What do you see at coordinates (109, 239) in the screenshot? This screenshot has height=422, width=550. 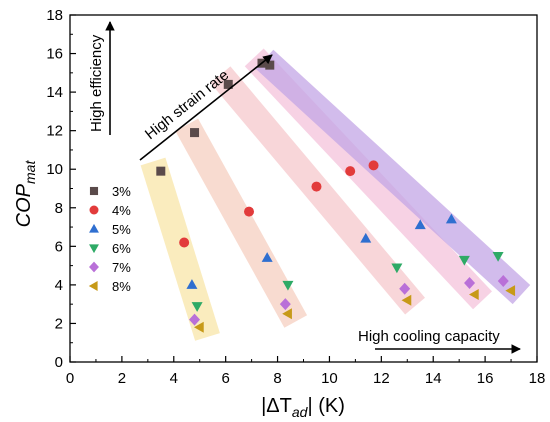 I see `legend: 3% 4% 5% 6% 7% 8%` at bounding box center [109, 239].